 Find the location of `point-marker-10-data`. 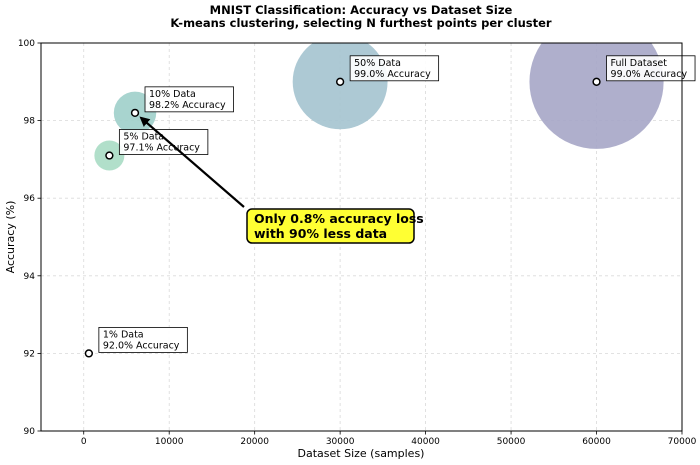

point-marker-10-data is located at coordinates (135, 112).